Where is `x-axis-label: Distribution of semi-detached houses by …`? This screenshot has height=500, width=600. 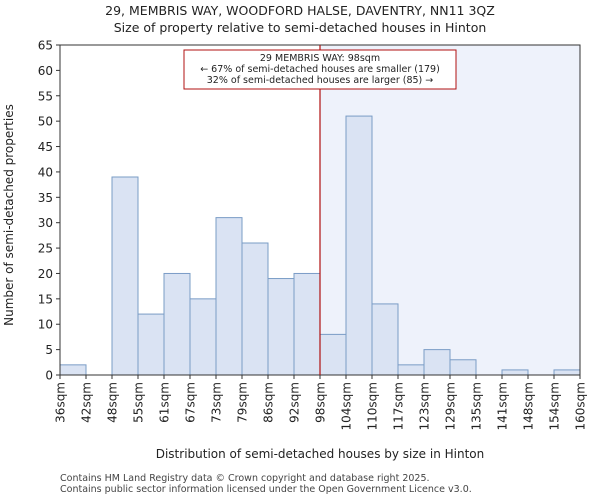
x-axis-label: Distribution of semi-detached houses by … is located at coordinates (320, 454).